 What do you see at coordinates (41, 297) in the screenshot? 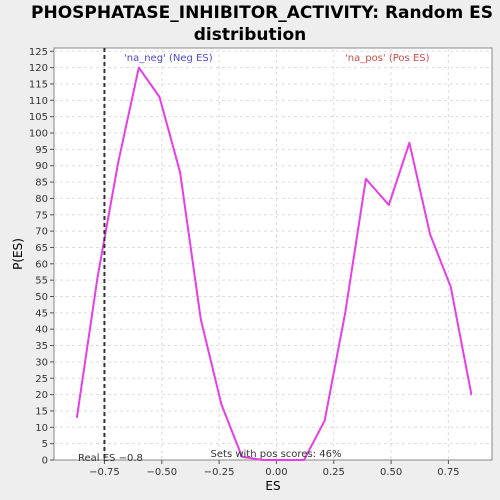
I see `y-tick-label: 50` at bounding box center [41, 297].